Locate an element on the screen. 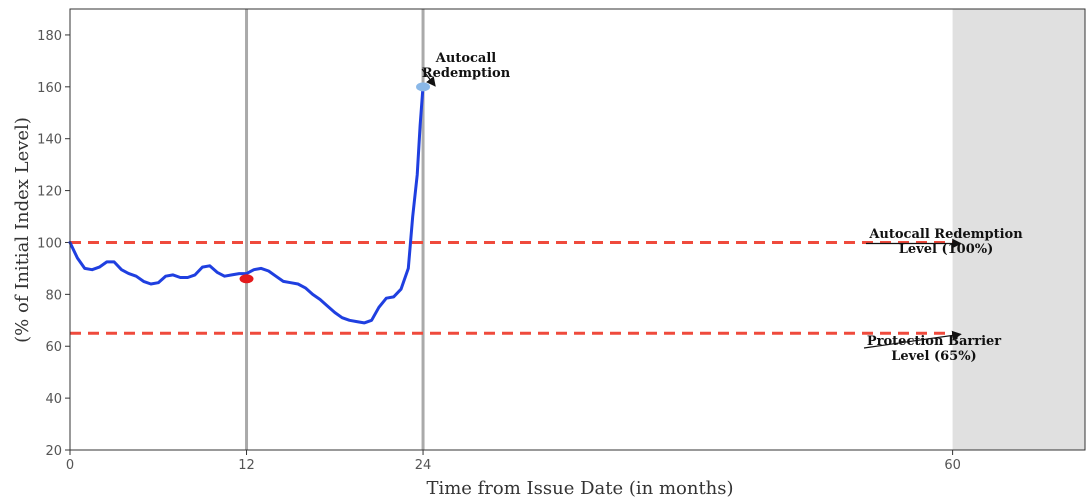 This screenshot has width=1091, height=497. x-tick-label: 24 is located at coordinates (423, 465).